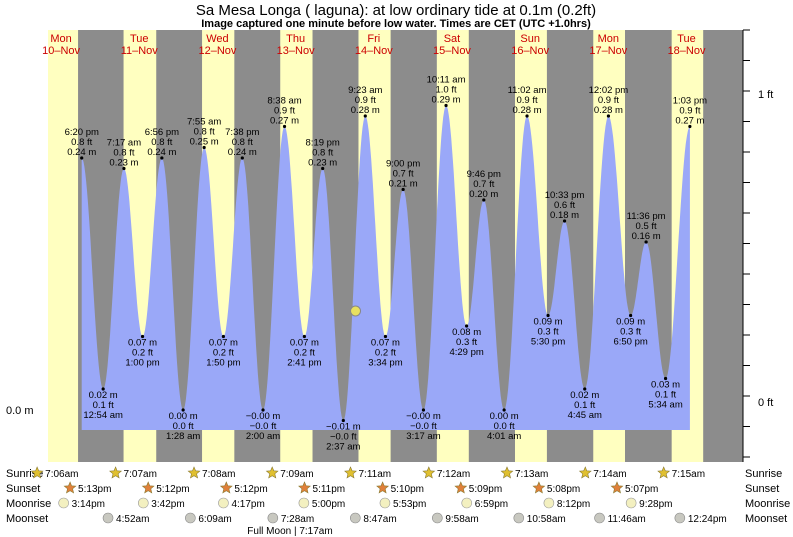 The width and height of the screenshot is (793, 537). Describe the element at coordinates (707, 519) in the screenshot. I see `moonset-time: 12:24pm` at that location.